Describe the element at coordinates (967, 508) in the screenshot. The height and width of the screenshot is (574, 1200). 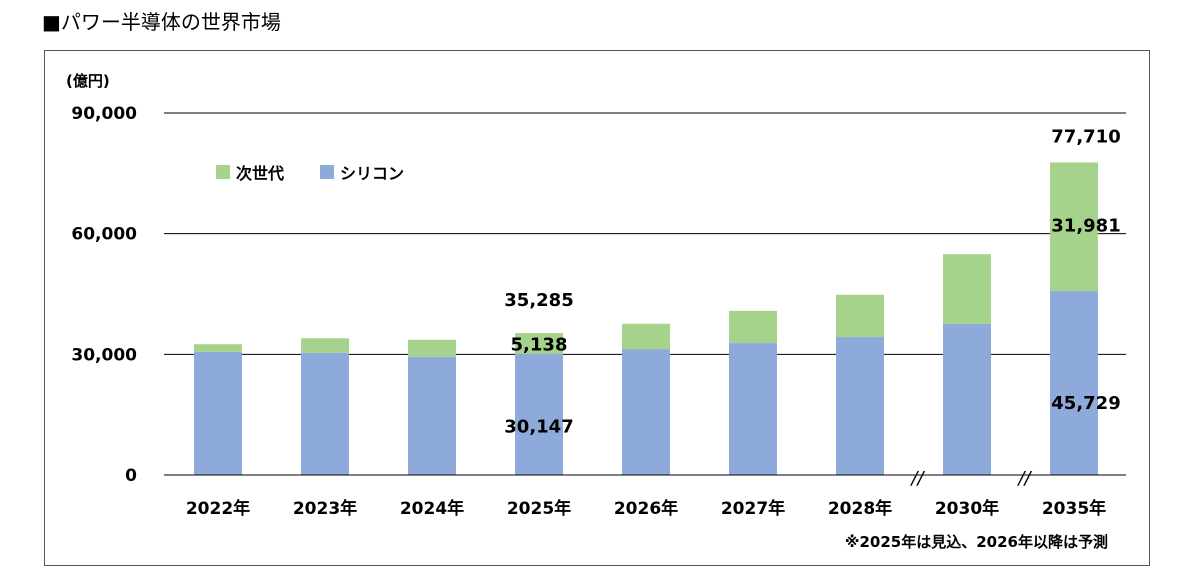
I see `x-tick-label: 2030年` at that location.